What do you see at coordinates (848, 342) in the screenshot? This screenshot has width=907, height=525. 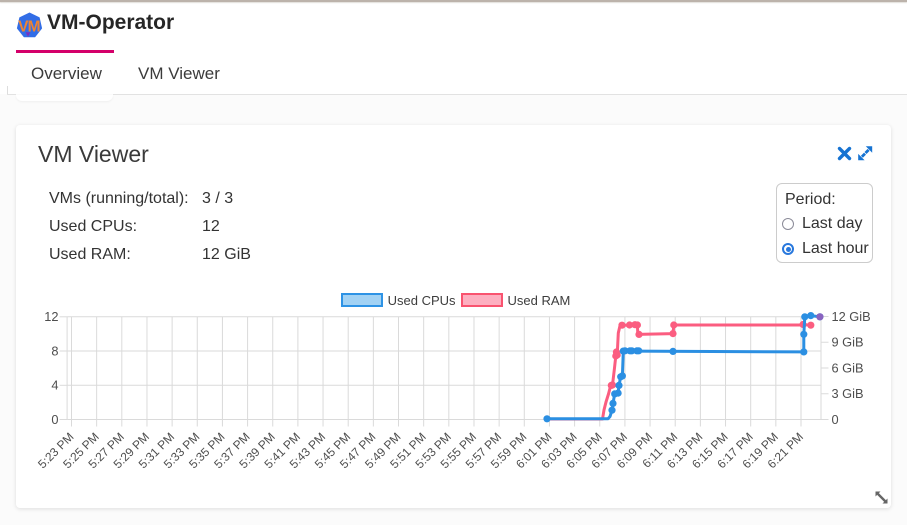 I see `svg-text: 9 GiB` at bounding box center [848, 342].